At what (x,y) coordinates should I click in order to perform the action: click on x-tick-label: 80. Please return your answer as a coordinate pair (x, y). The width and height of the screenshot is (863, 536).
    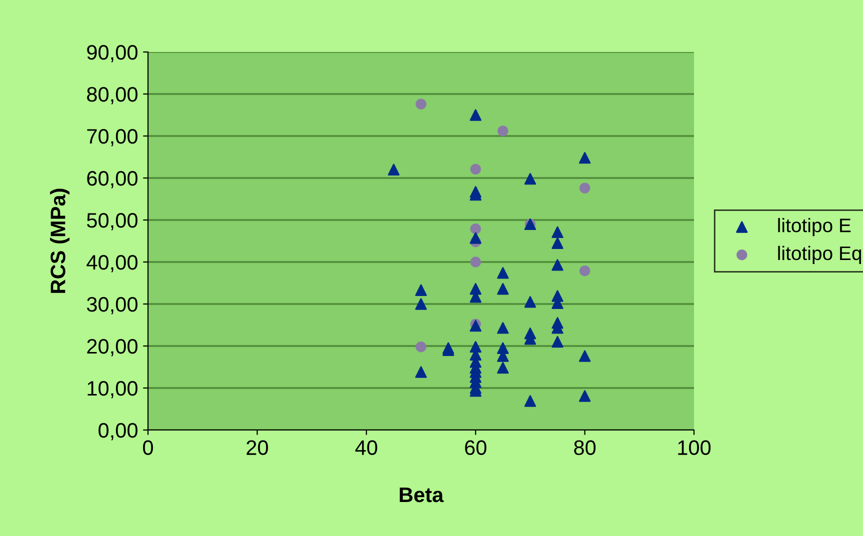
    Looking at the image, I should click on (585, 448).